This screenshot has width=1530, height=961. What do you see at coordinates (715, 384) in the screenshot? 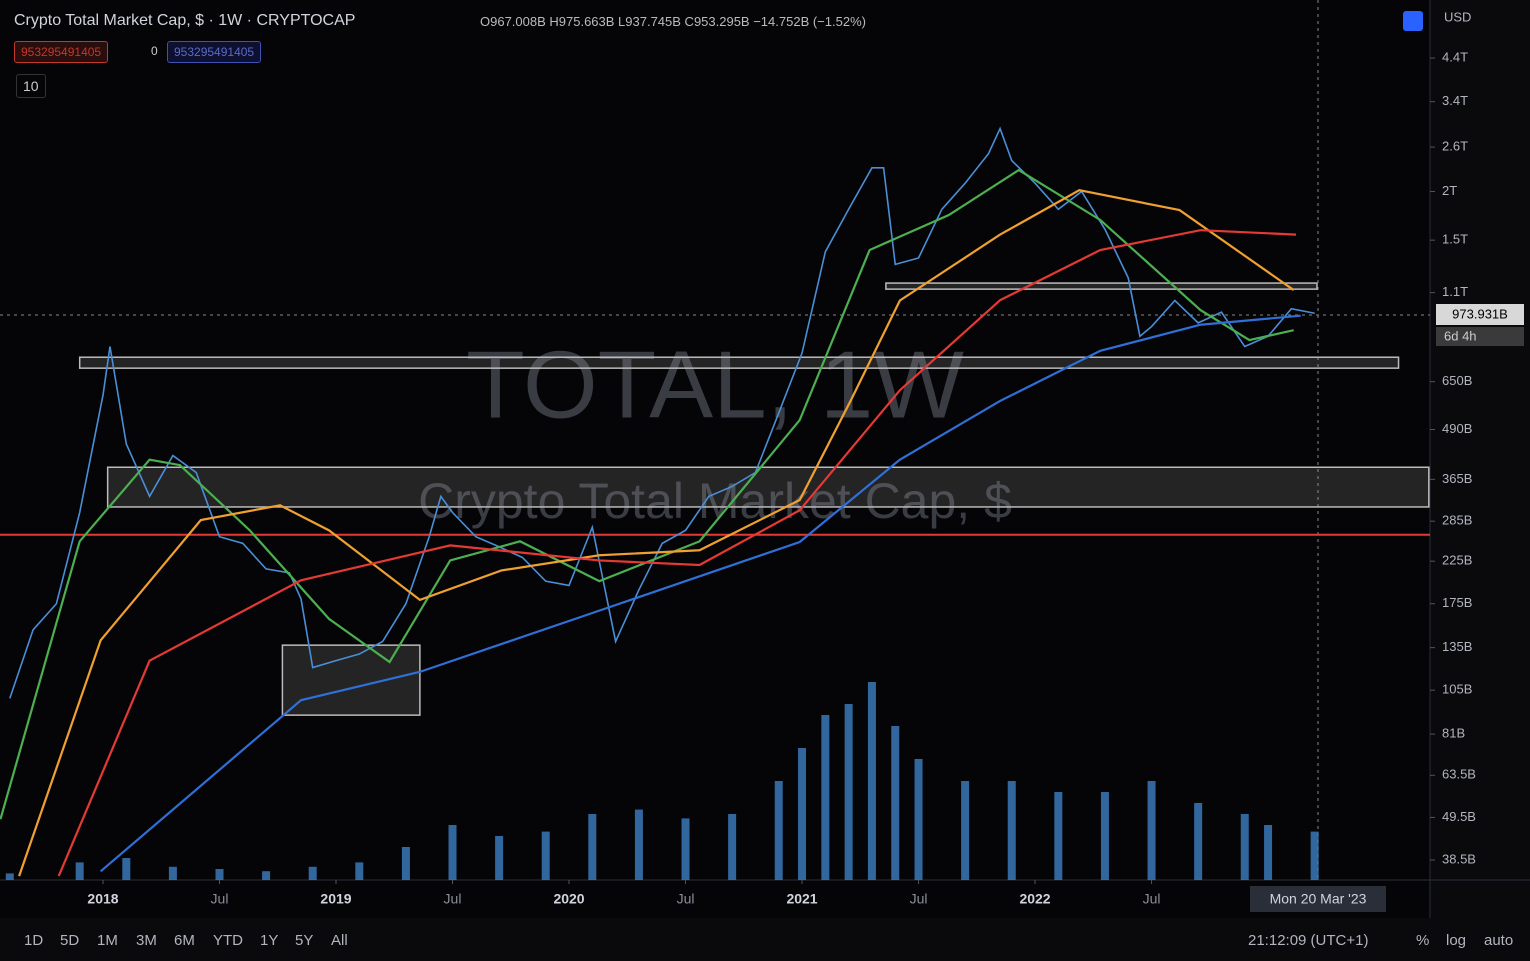
I see `watermark: TOTAL, 1W` at bounding box center [715, 384].